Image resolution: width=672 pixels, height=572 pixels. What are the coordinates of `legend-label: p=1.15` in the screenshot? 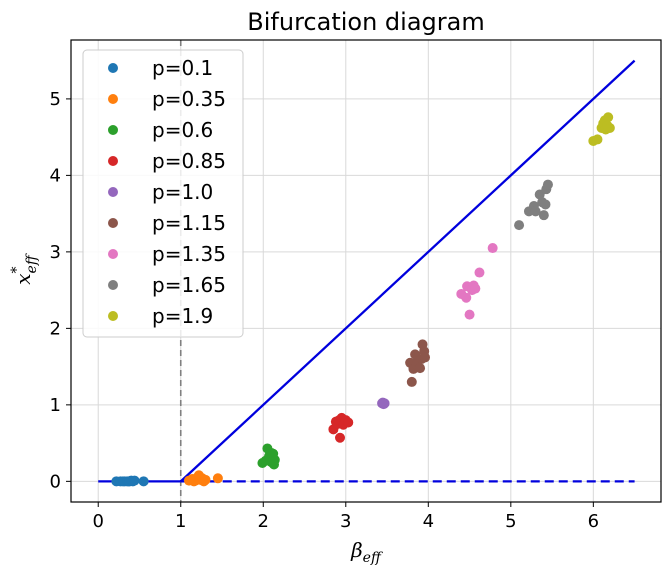 It's located at (189, 223).